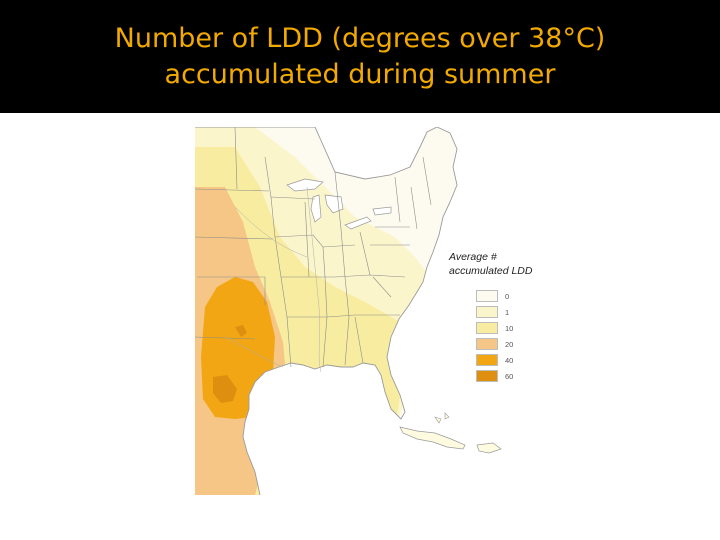  Describe the element at coordinates (360, 74) in the screenshot. I see `title-line-2: accumulated during summer` at that location.